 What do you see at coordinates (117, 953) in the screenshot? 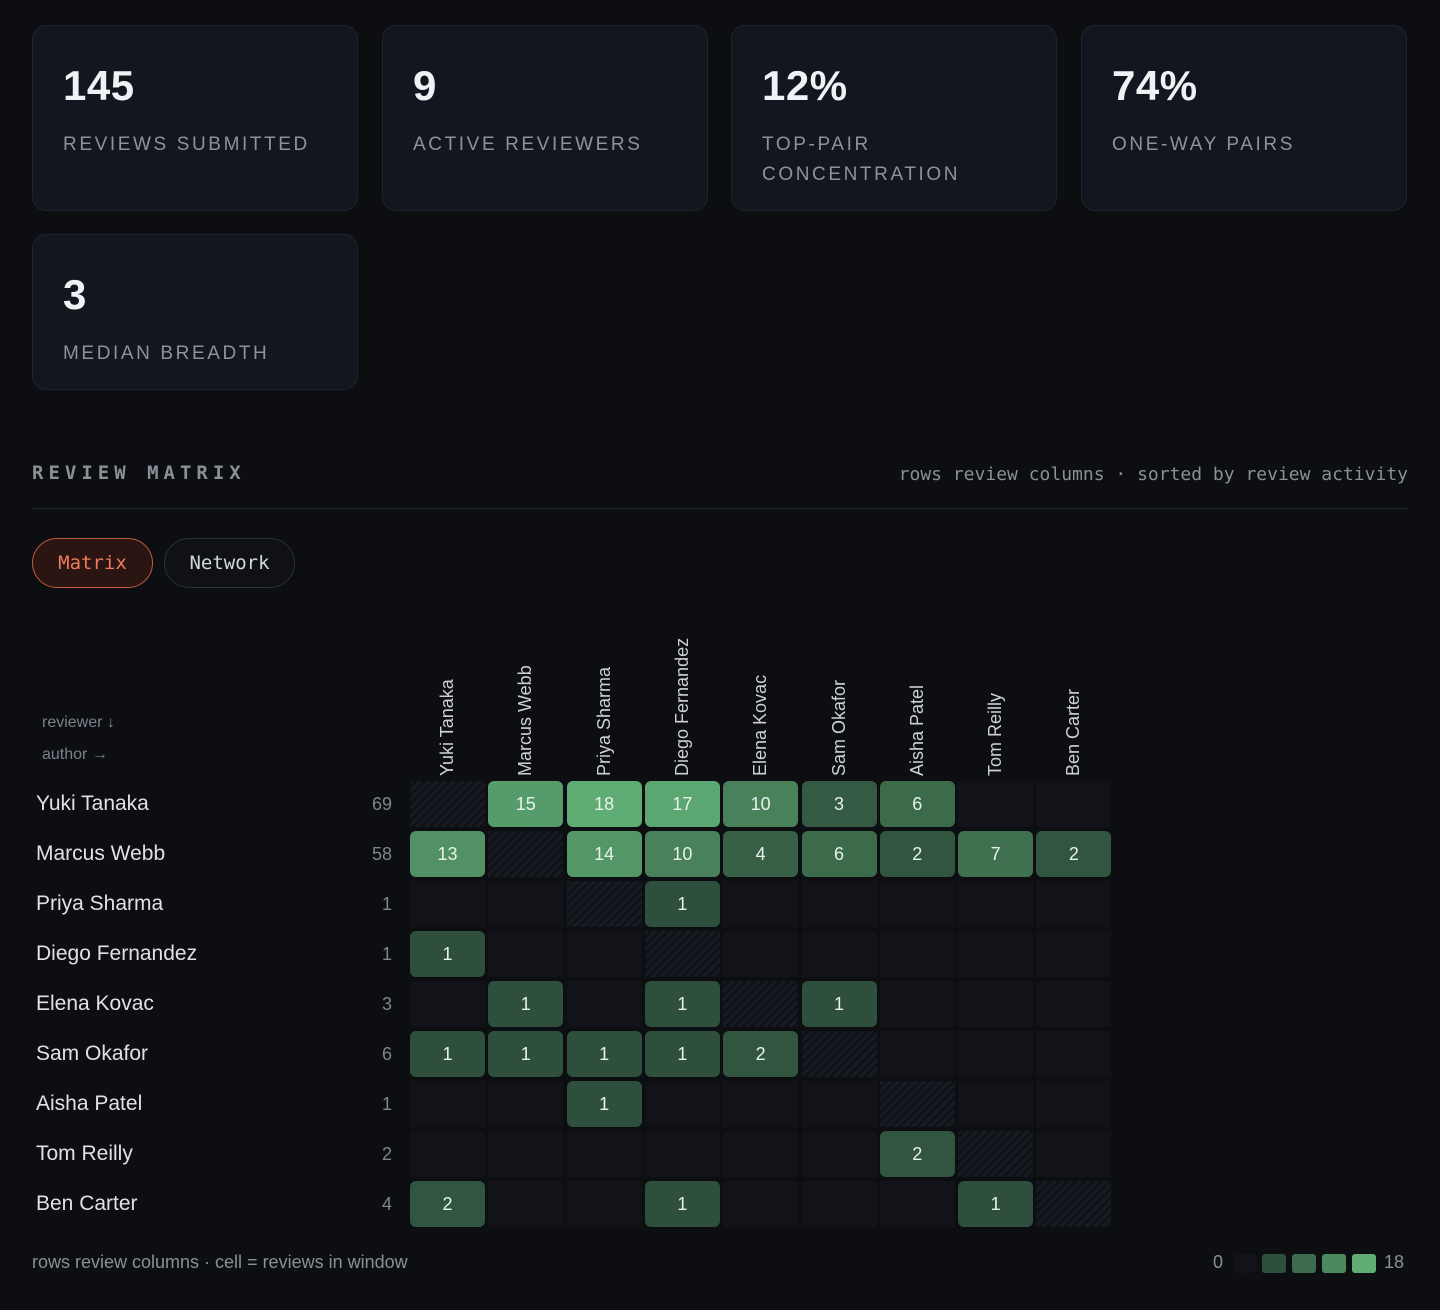
I see `row-label: Diego Fernandez` at bounding box center [117, 953].